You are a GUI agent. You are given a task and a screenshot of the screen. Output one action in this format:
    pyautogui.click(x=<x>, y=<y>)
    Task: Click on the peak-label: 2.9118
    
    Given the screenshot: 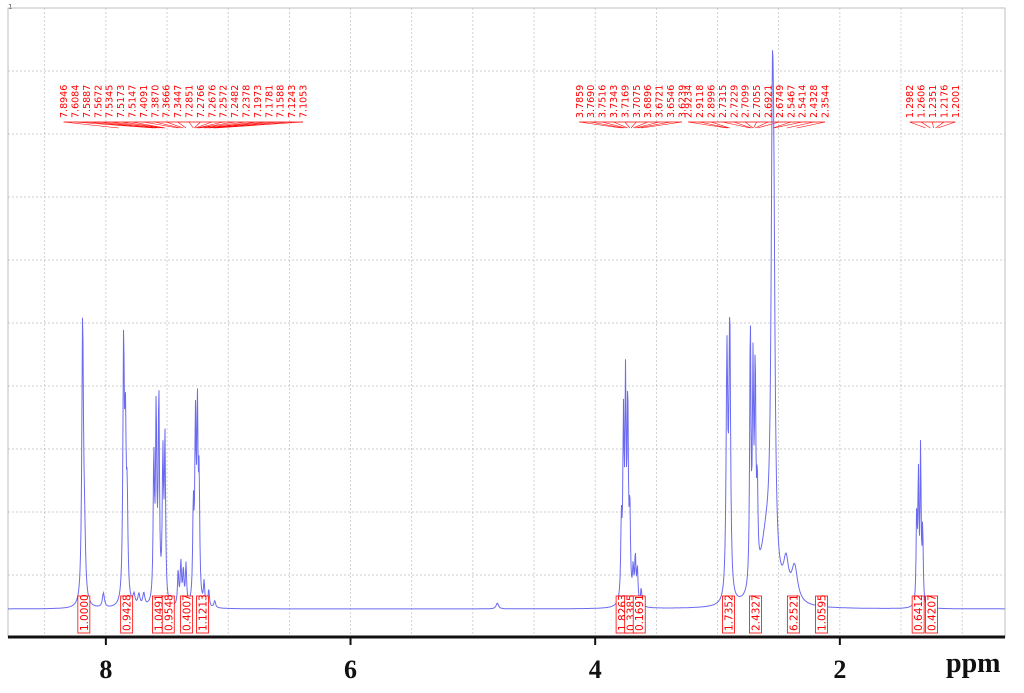 What is the action you would take?
    pyautogui.click(x=700, y=101)
    